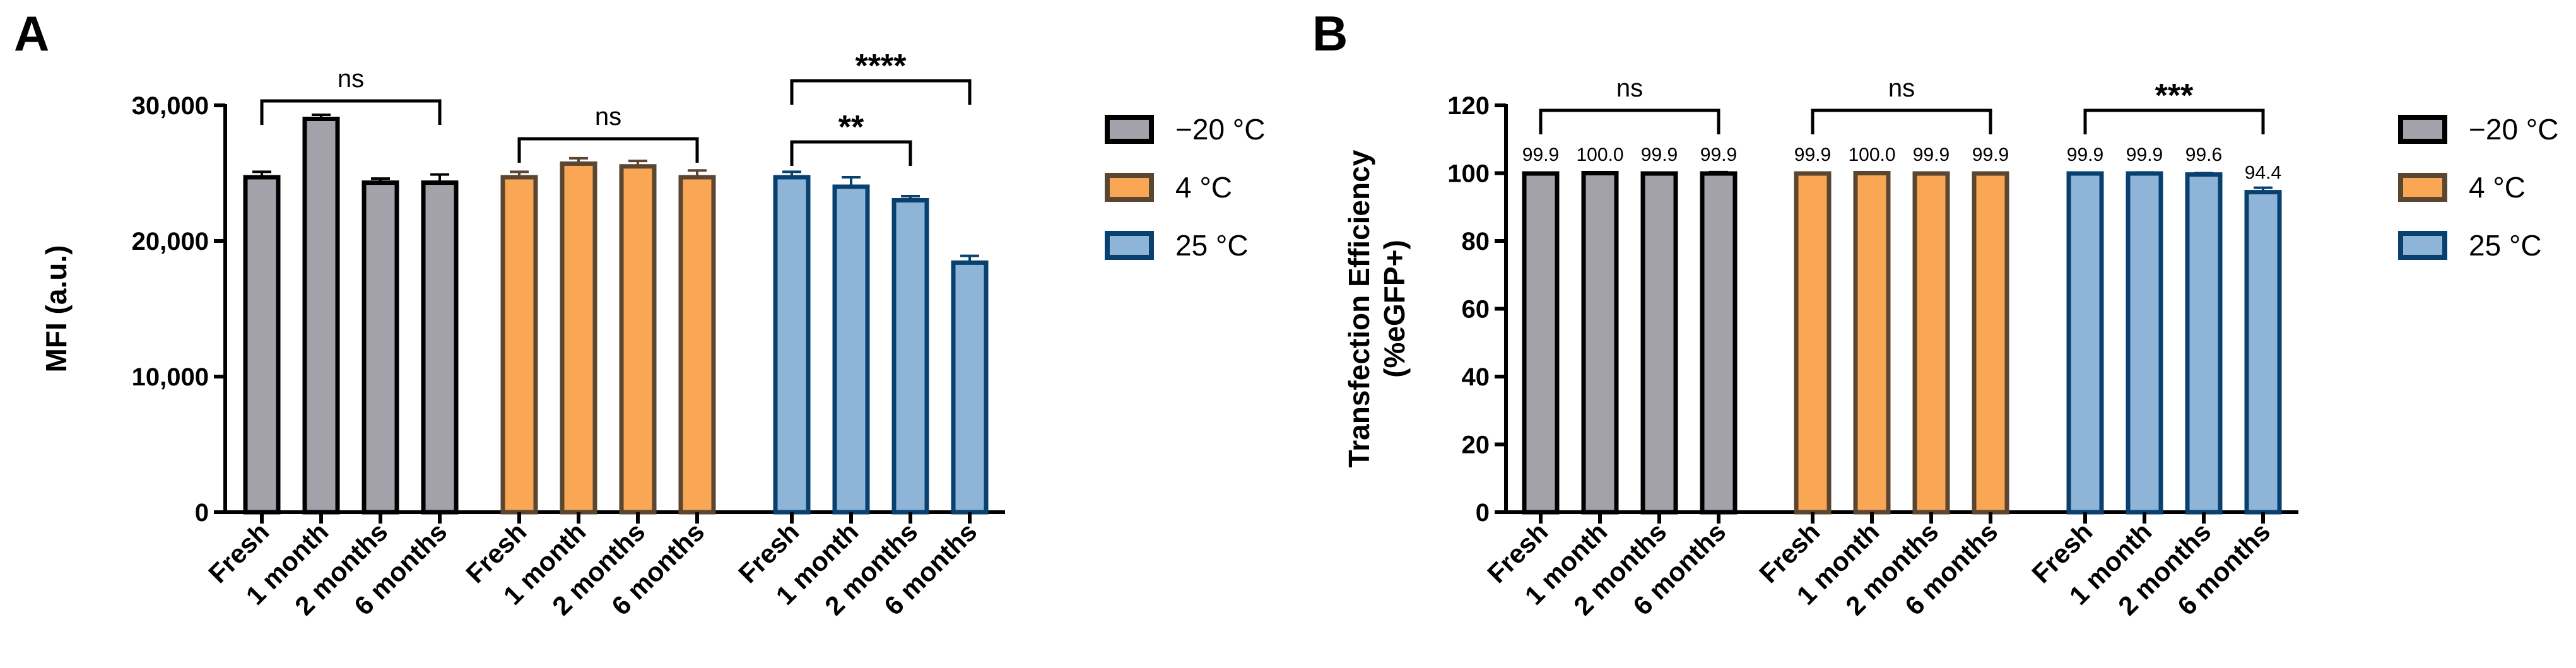  I want to click on y-tick-label: 40, so click(1476, 377).